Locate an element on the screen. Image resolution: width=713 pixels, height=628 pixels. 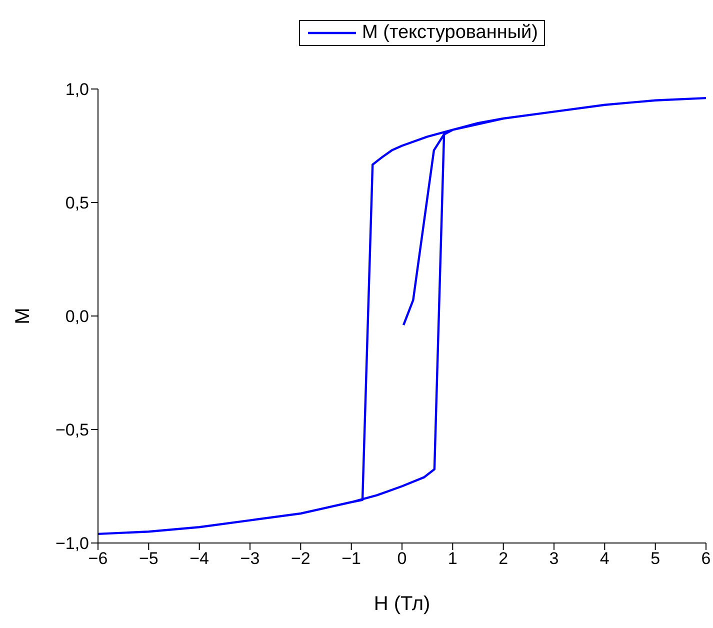
x-tick-label: −3 is located at coordinates (250, 558).